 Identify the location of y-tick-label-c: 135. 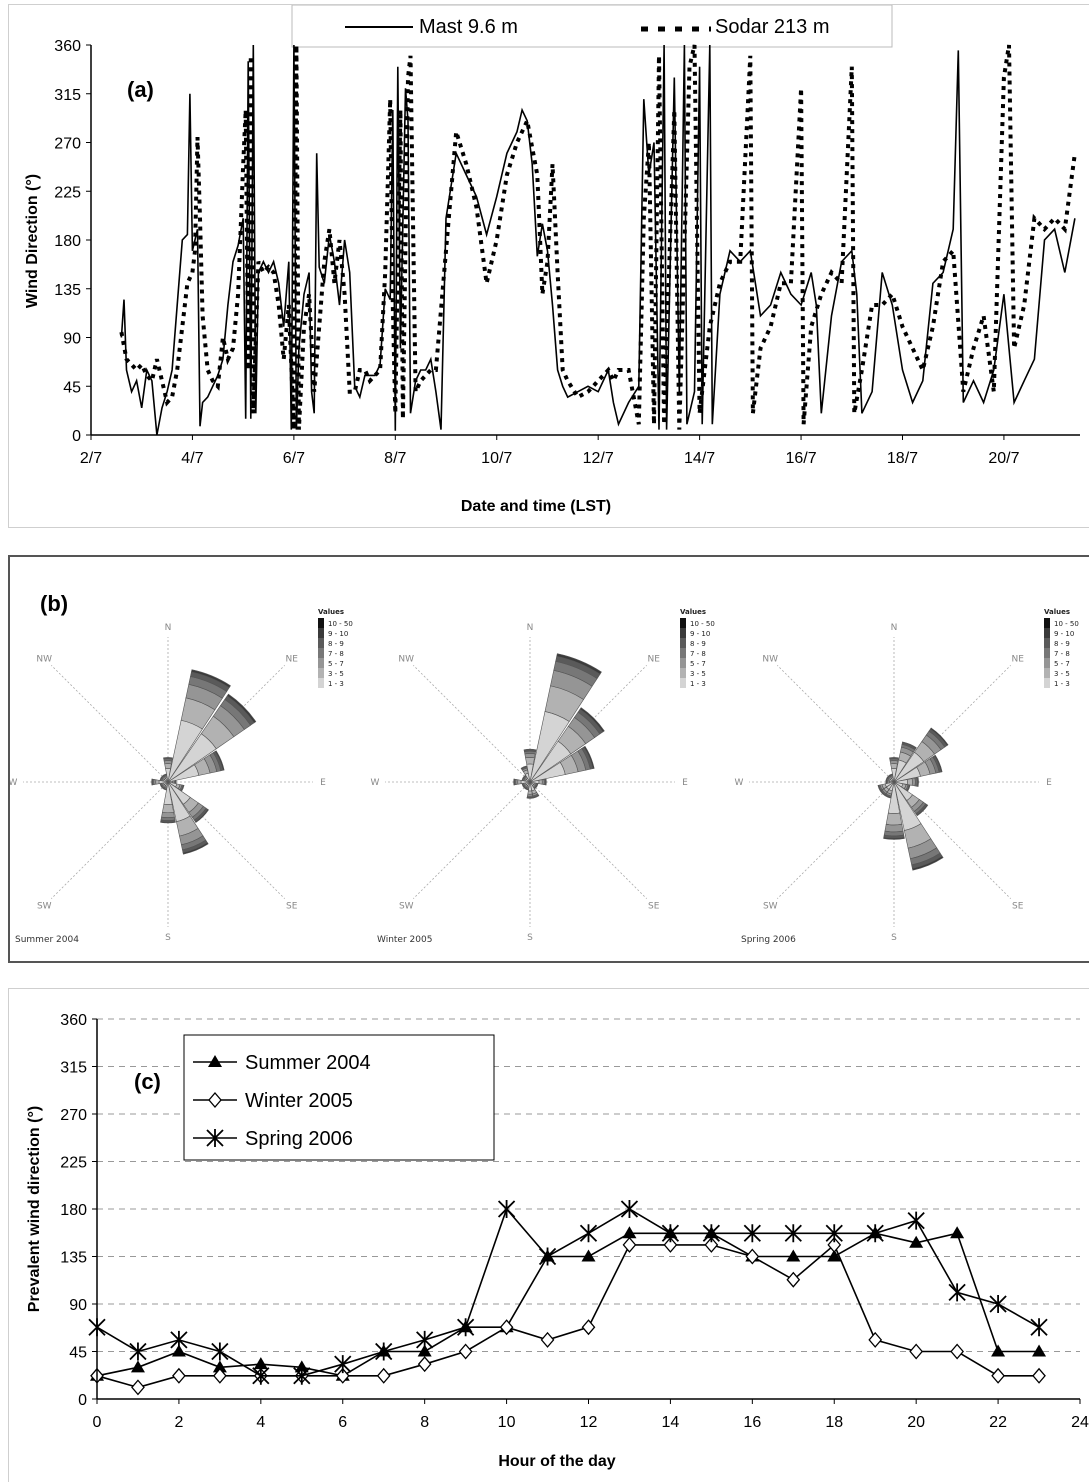
(73, 1258).